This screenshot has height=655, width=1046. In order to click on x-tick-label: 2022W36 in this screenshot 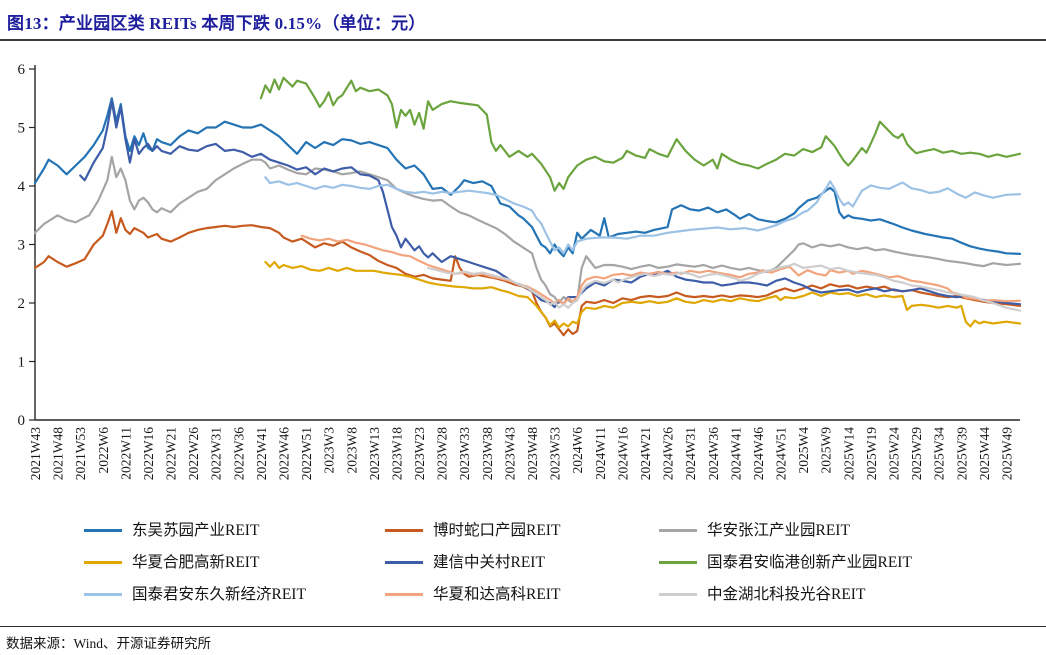, I will do `click(238, 453)`.